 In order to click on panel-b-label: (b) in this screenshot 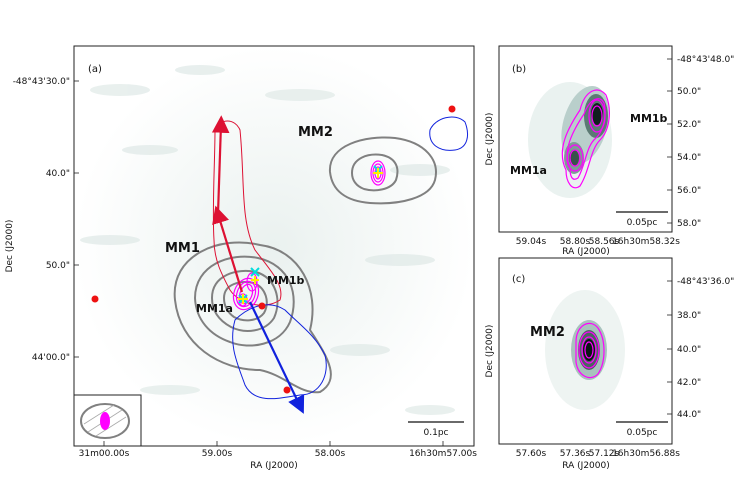, I will do `click(519, 69)`.